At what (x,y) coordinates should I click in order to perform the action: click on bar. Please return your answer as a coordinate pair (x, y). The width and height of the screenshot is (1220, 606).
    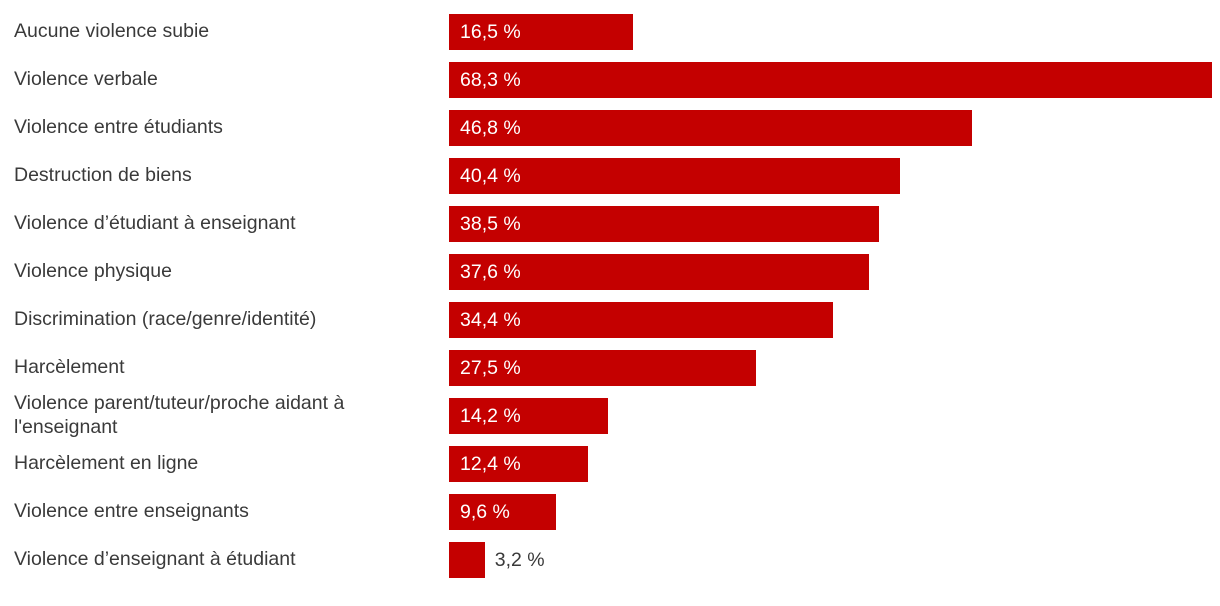
    Looking at the image, I should click on (467, 560).